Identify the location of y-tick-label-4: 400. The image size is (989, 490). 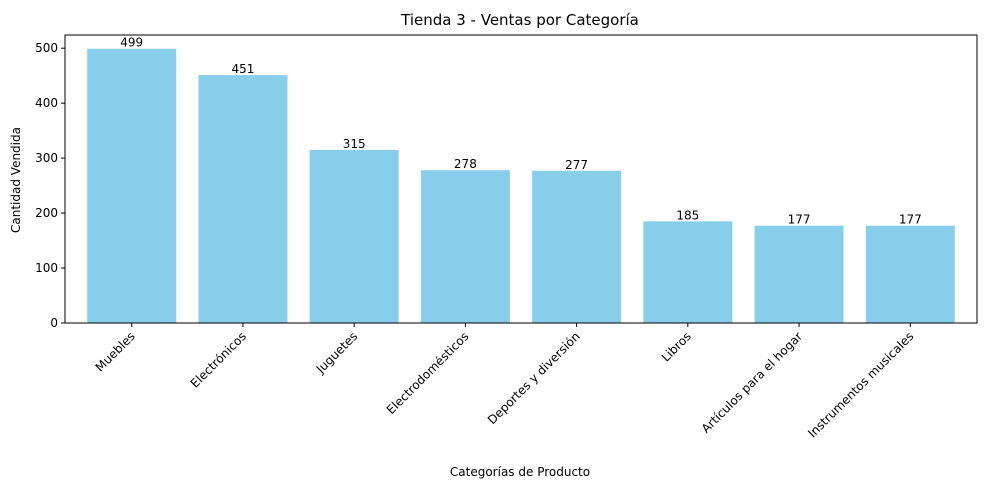
(46, 103).